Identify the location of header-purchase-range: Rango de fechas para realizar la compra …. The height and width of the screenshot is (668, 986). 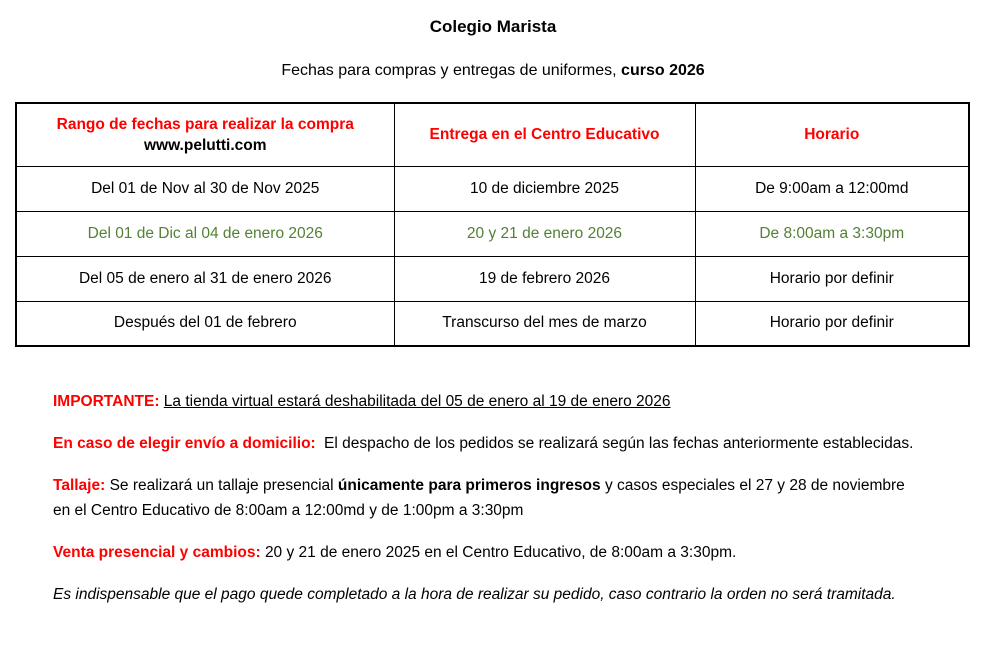
(205, 134).